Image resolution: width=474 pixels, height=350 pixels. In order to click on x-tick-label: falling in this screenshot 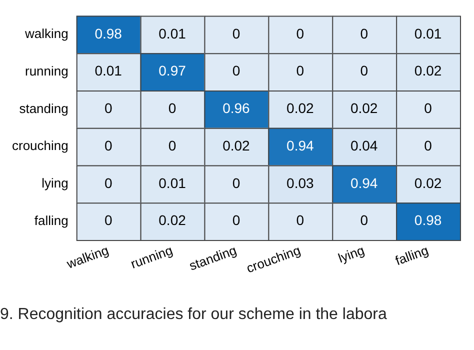, I will do `click(411, 255)`.